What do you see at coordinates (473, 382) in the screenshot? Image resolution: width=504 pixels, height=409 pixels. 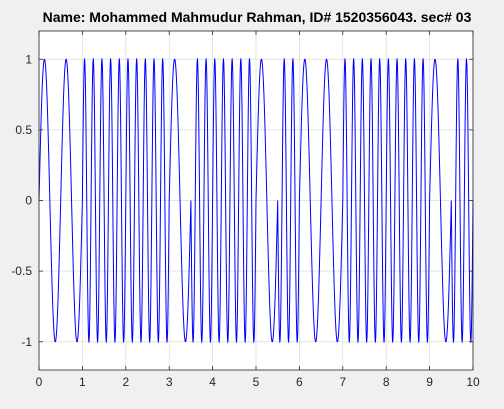 I see `x-tick-label: 10` at bounding box center [473, 382].